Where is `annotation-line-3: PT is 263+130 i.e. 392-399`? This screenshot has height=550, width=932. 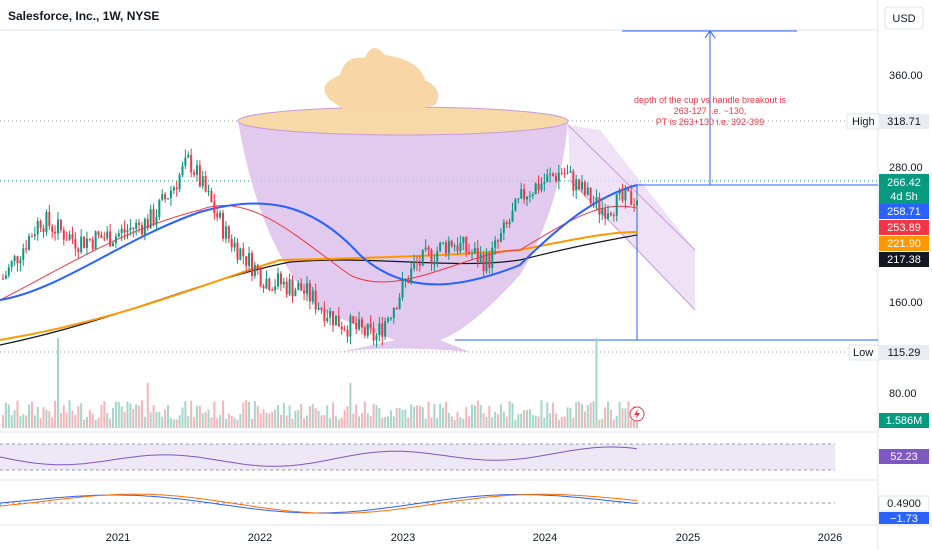
annotation-line-3: PT is 263+130 i.e. 392-399 is located at coordinates (710, 122).